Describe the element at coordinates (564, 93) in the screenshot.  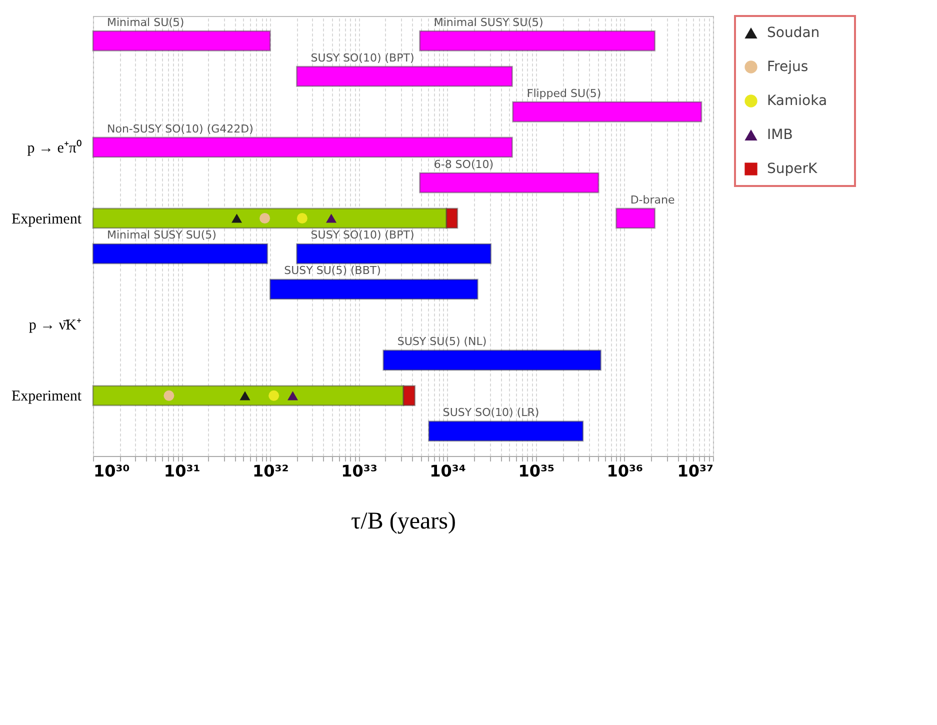
I see `data-label: Flipped SU(5)` at that location.